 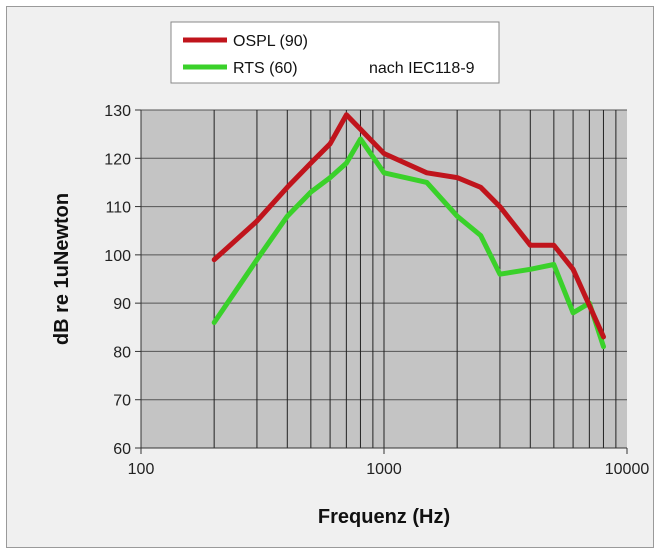 I want to click on y-tick-label: 90, so click(x=122, y=304).